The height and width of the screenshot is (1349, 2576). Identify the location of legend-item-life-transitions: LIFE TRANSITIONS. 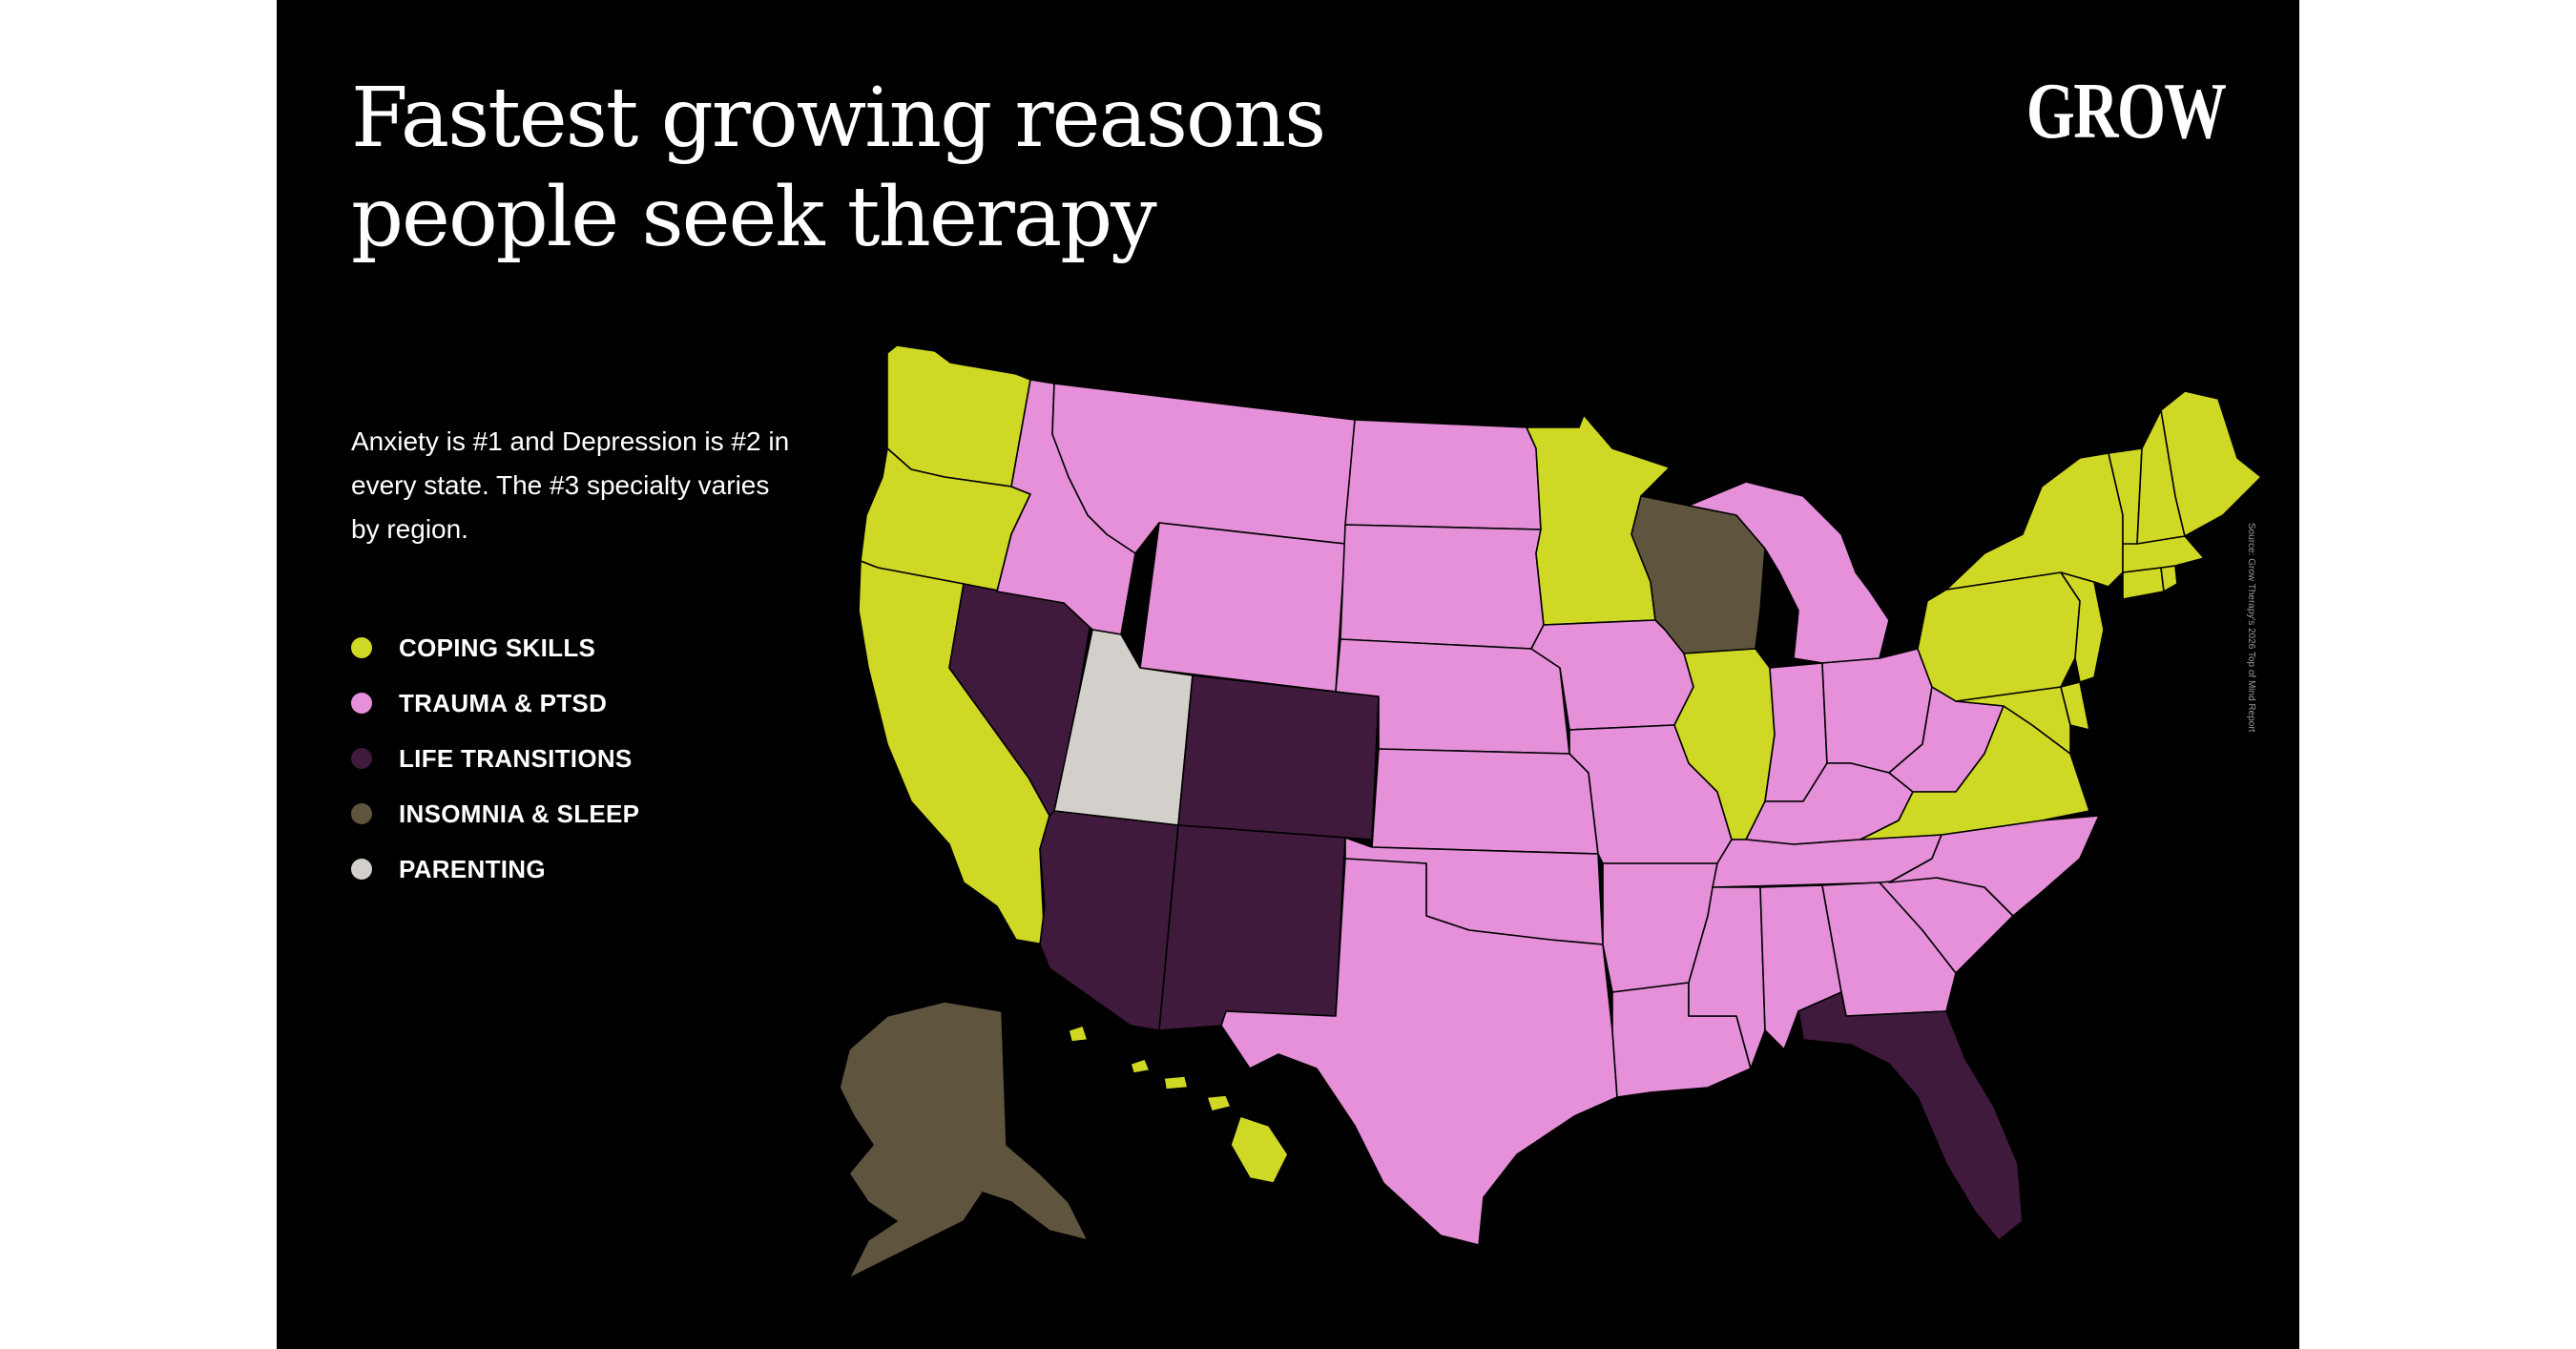
(495, 758).